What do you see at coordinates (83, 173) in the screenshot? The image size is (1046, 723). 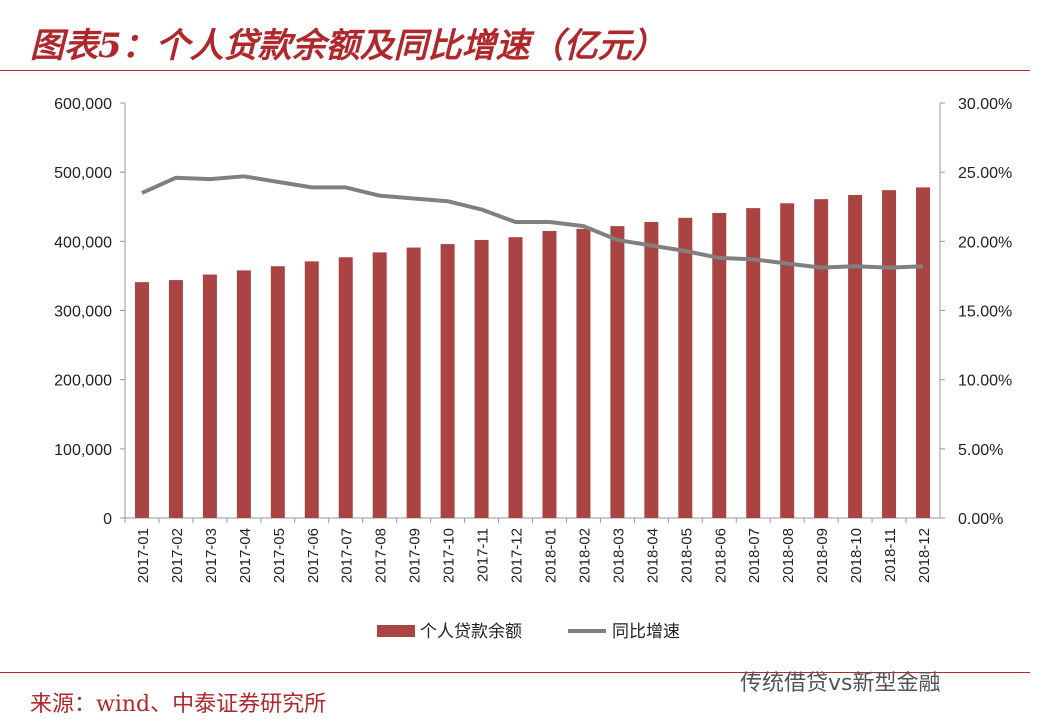 I see `left-tick-label: 500,000` at bounding box center [83, 173].